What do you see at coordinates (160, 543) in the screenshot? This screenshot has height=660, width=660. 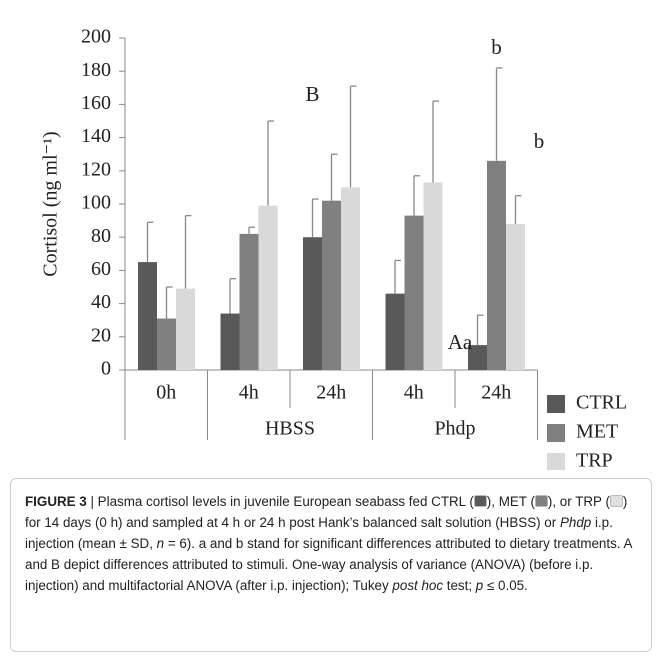 I see `caption-text: n` at bounding box center [160, 543].